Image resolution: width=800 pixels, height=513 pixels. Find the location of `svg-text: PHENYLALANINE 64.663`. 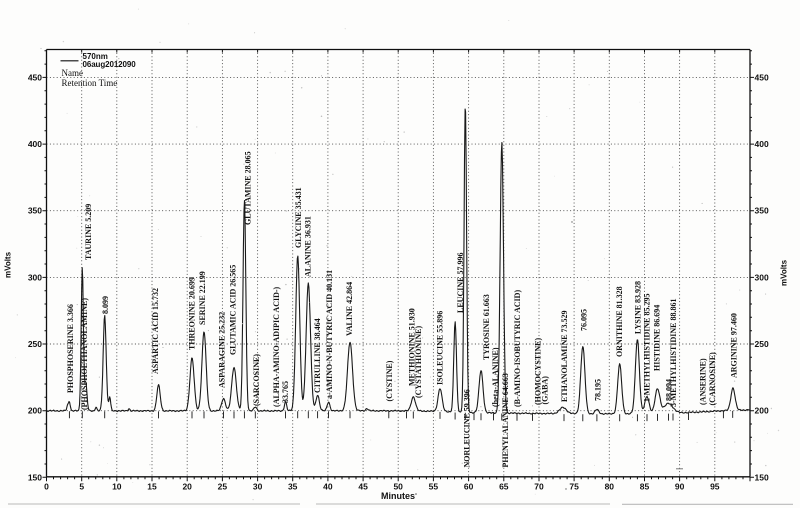

svg-text: PHENYLALANINE 64.663 is located at coordinates (505, 420).